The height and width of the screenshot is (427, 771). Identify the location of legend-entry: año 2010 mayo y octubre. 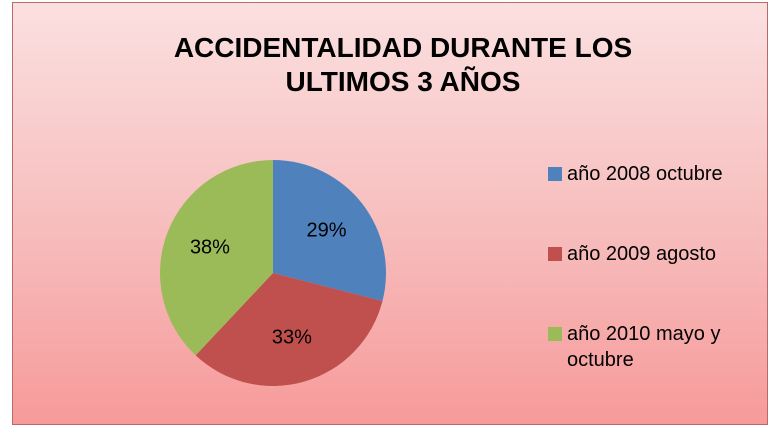
(652, 347).